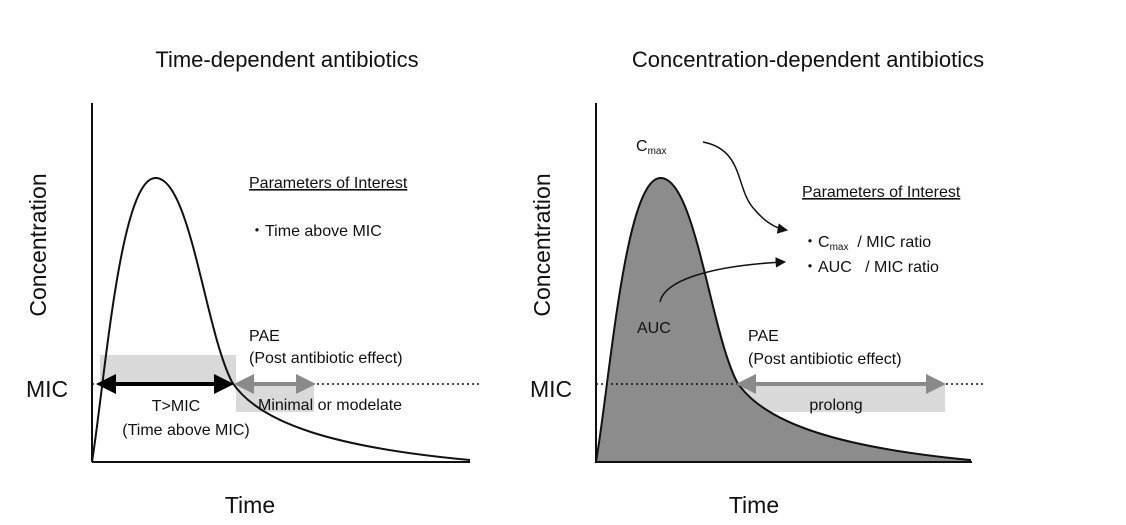 This screenshot has height=525, width=1126. Describe the element at coordinates (315, 231) in the screenshot. I see `left-parameter: ・Time above MIC` at that location.